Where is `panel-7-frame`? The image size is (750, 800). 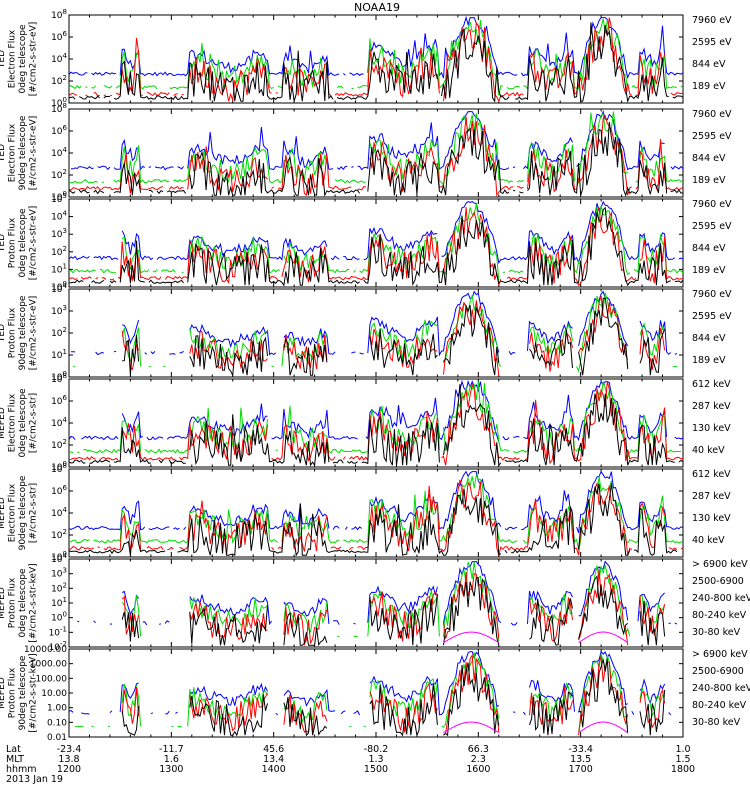 panel-7-frame is located at coordinates (376, 603).